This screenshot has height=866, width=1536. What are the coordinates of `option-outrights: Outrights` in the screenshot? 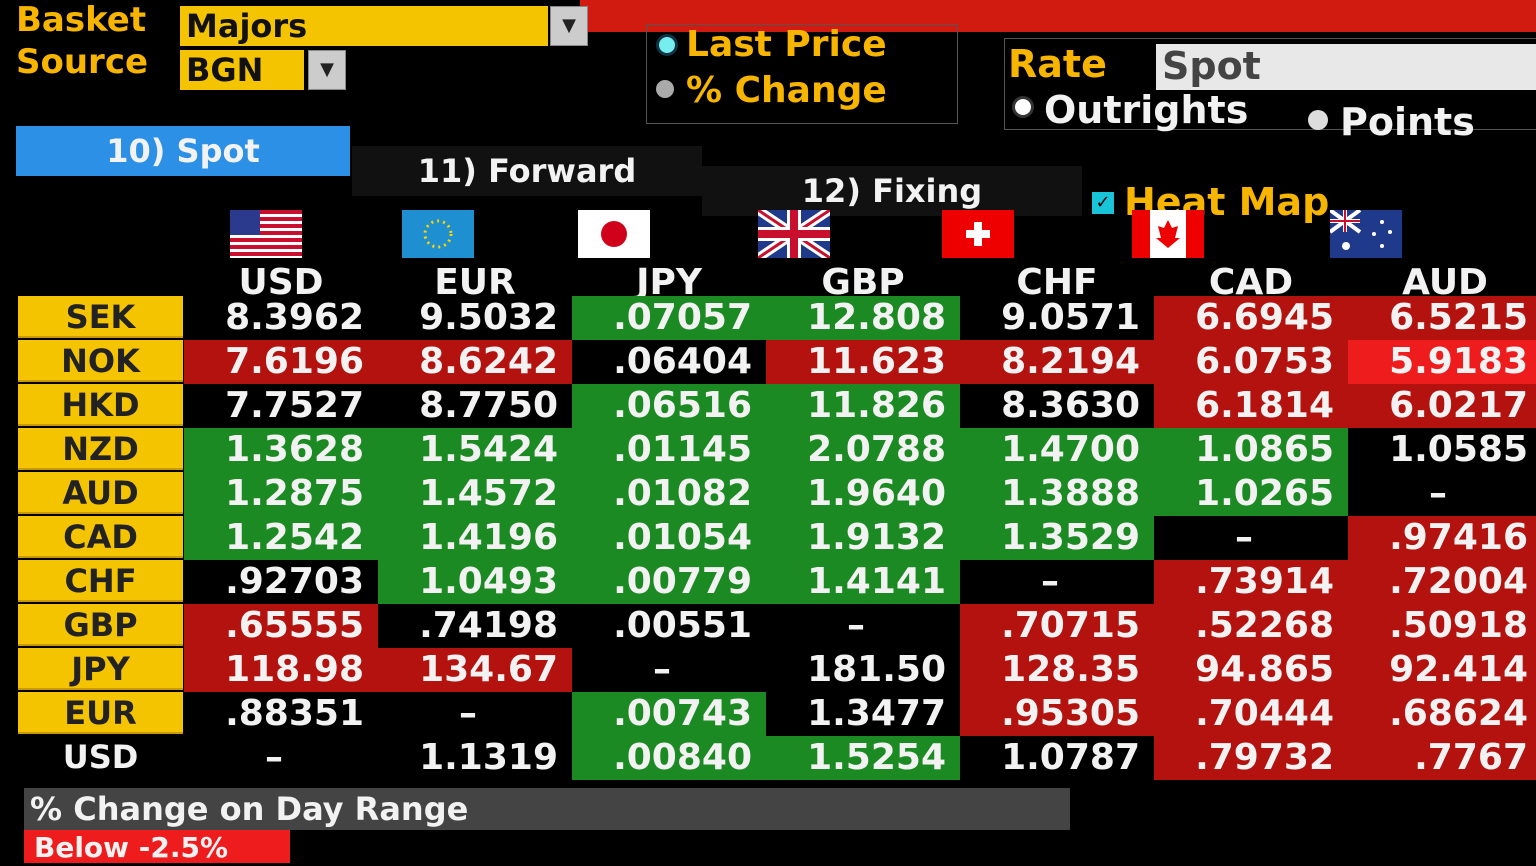 It's located at (1146, 110).